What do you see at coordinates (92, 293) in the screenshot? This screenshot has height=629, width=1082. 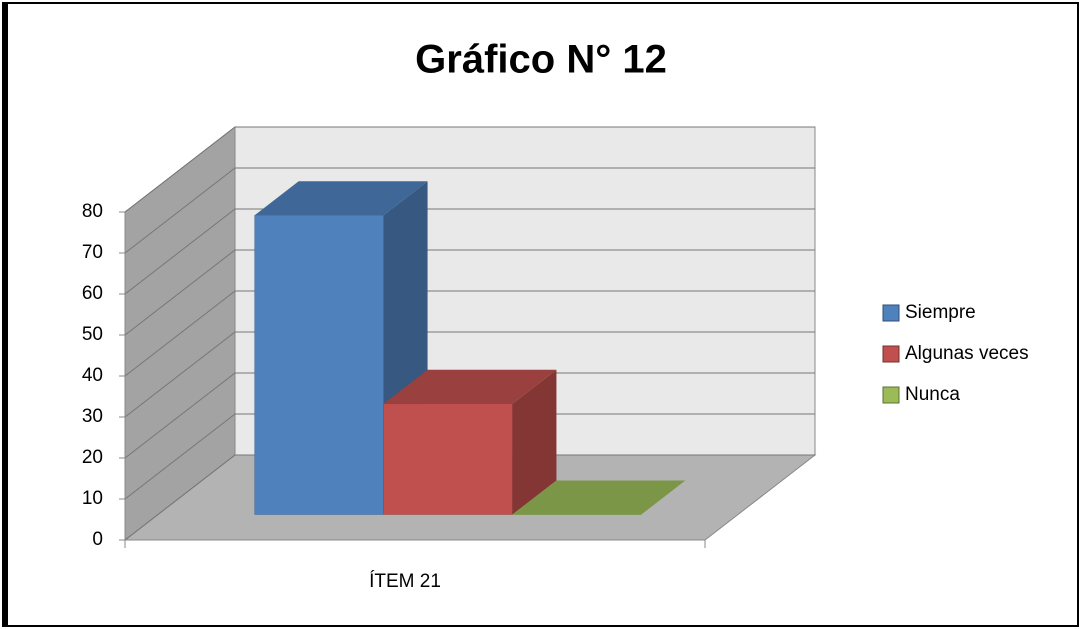 I see `y-tick-label: 60` at bounding box center [92, 293].